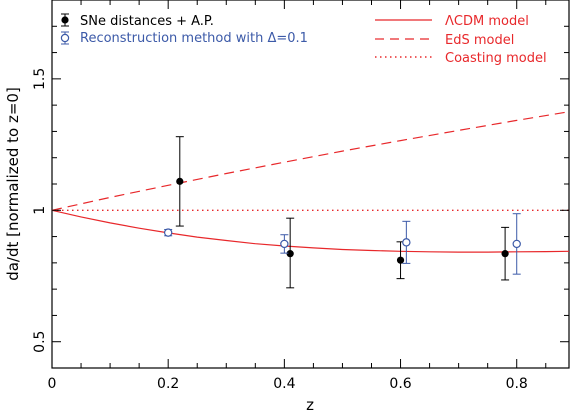 This screenshot has width=572, height=416. Describe the element at coordinates (487, 21) in the screenshot. I see `legend-label-lcdm: ΛCDM model` at that location.